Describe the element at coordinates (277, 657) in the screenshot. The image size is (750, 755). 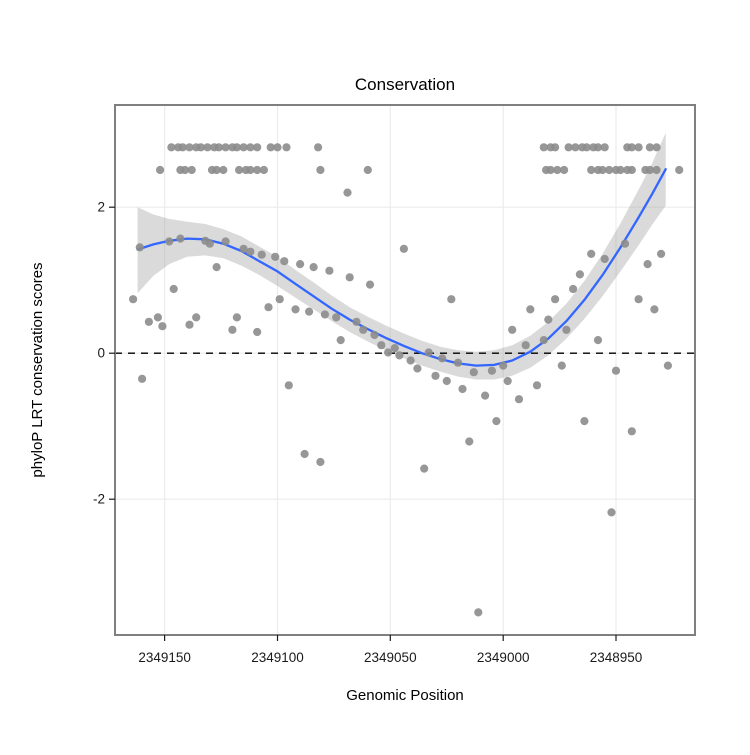
I see `x-tick-label: 2349100` at that location.